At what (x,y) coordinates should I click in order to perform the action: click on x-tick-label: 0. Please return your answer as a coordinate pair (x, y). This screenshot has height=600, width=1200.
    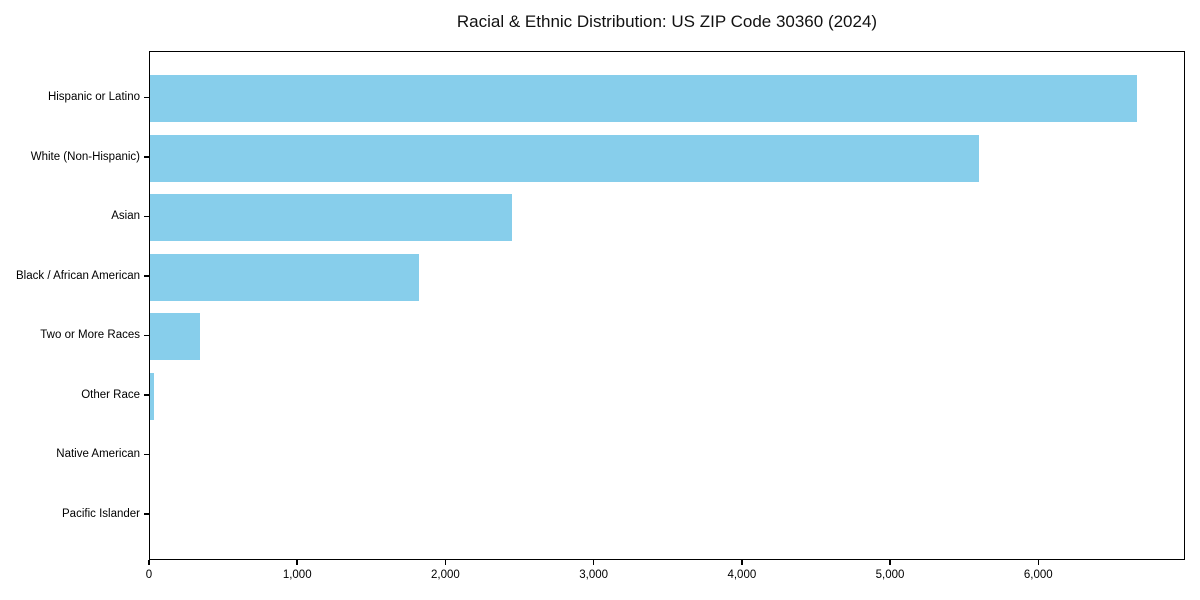
    Looking at the image, I should click on (149, 575).